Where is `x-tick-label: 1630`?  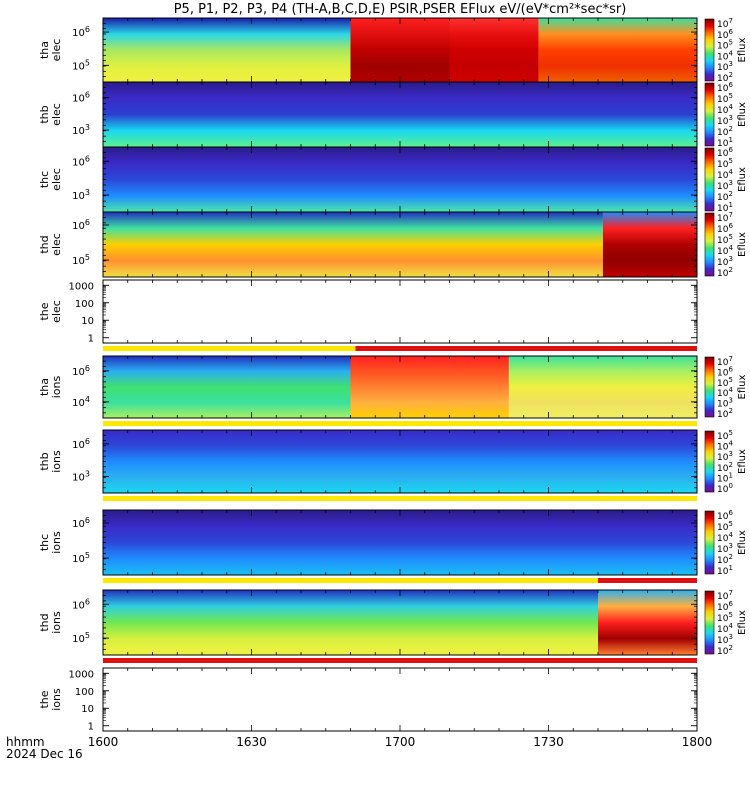
x-tick-label: 1630 is located at coordinates (251, 742).